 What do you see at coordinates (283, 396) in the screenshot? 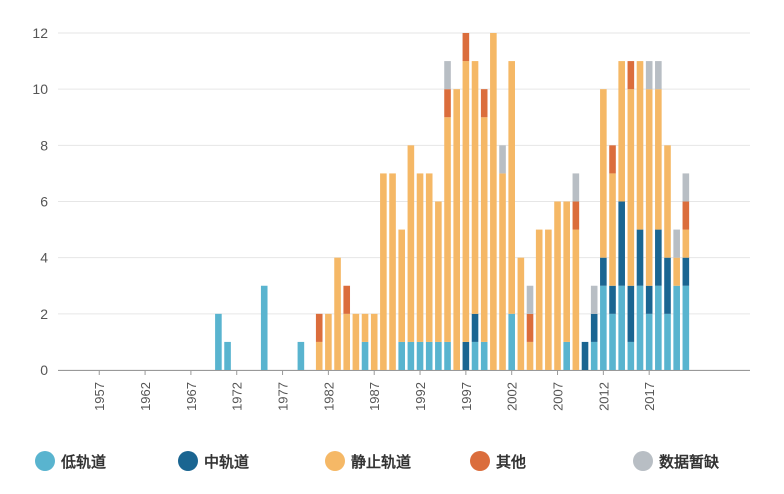
I see `x-tick-label: 1977` at bounding box center [283, 396].